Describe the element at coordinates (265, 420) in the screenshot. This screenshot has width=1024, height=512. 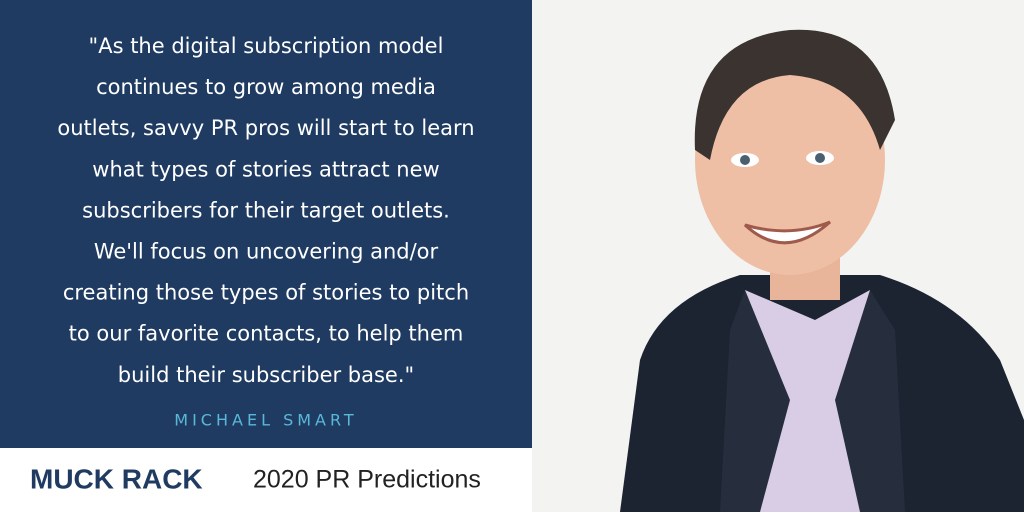
I see `quote-author: MICHAEL SMART` at that location.